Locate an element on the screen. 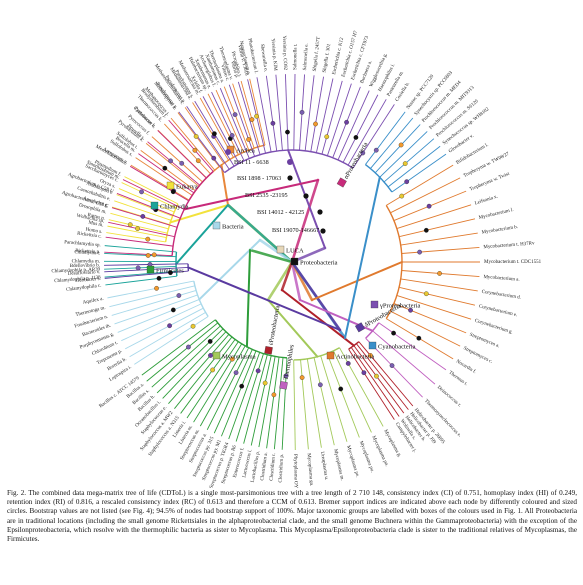 The height and width of the screenshot is (585, 583). group-name: Firmicutes is located at coordinates (170, 271).